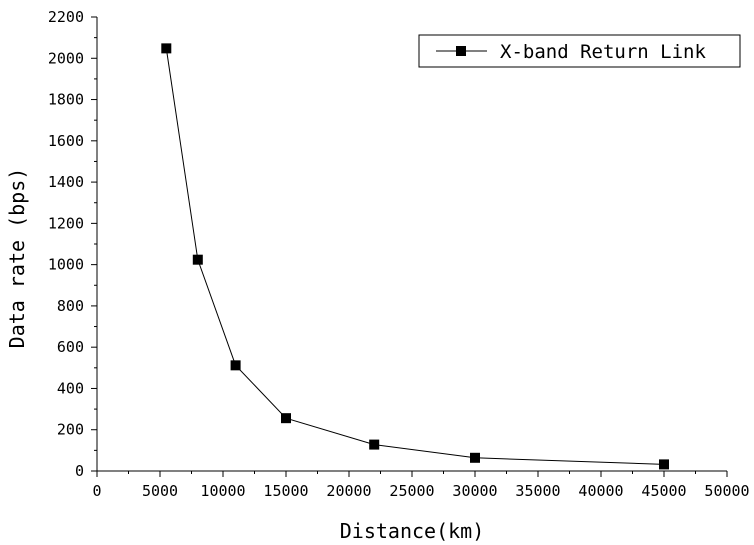 Image resolution: width=754 pixels, height=545 pixels. I want to click on y-tick-label: 2200, so click(66, 17).